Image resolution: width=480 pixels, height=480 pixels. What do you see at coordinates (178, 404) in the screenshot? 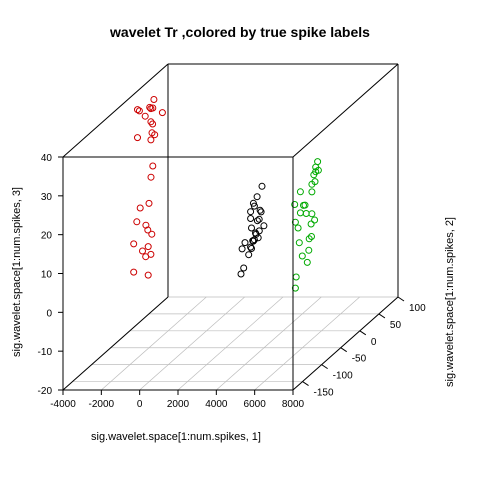
I see `x-tick-label: 2000` at bounding box center [178, 404].